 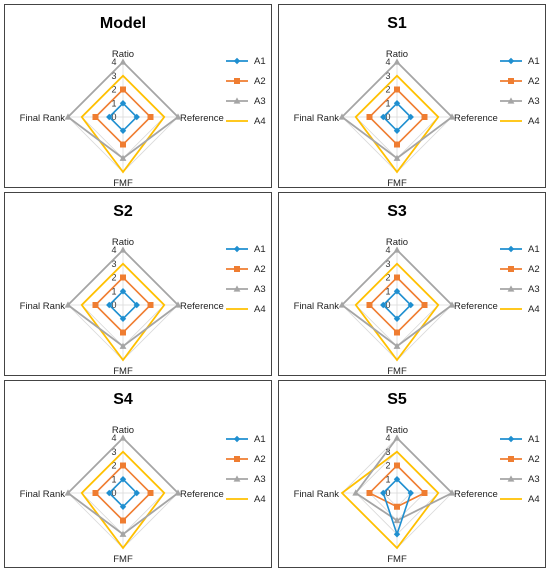 I want to click on chart-title: Model, so click(x=123, y=23).